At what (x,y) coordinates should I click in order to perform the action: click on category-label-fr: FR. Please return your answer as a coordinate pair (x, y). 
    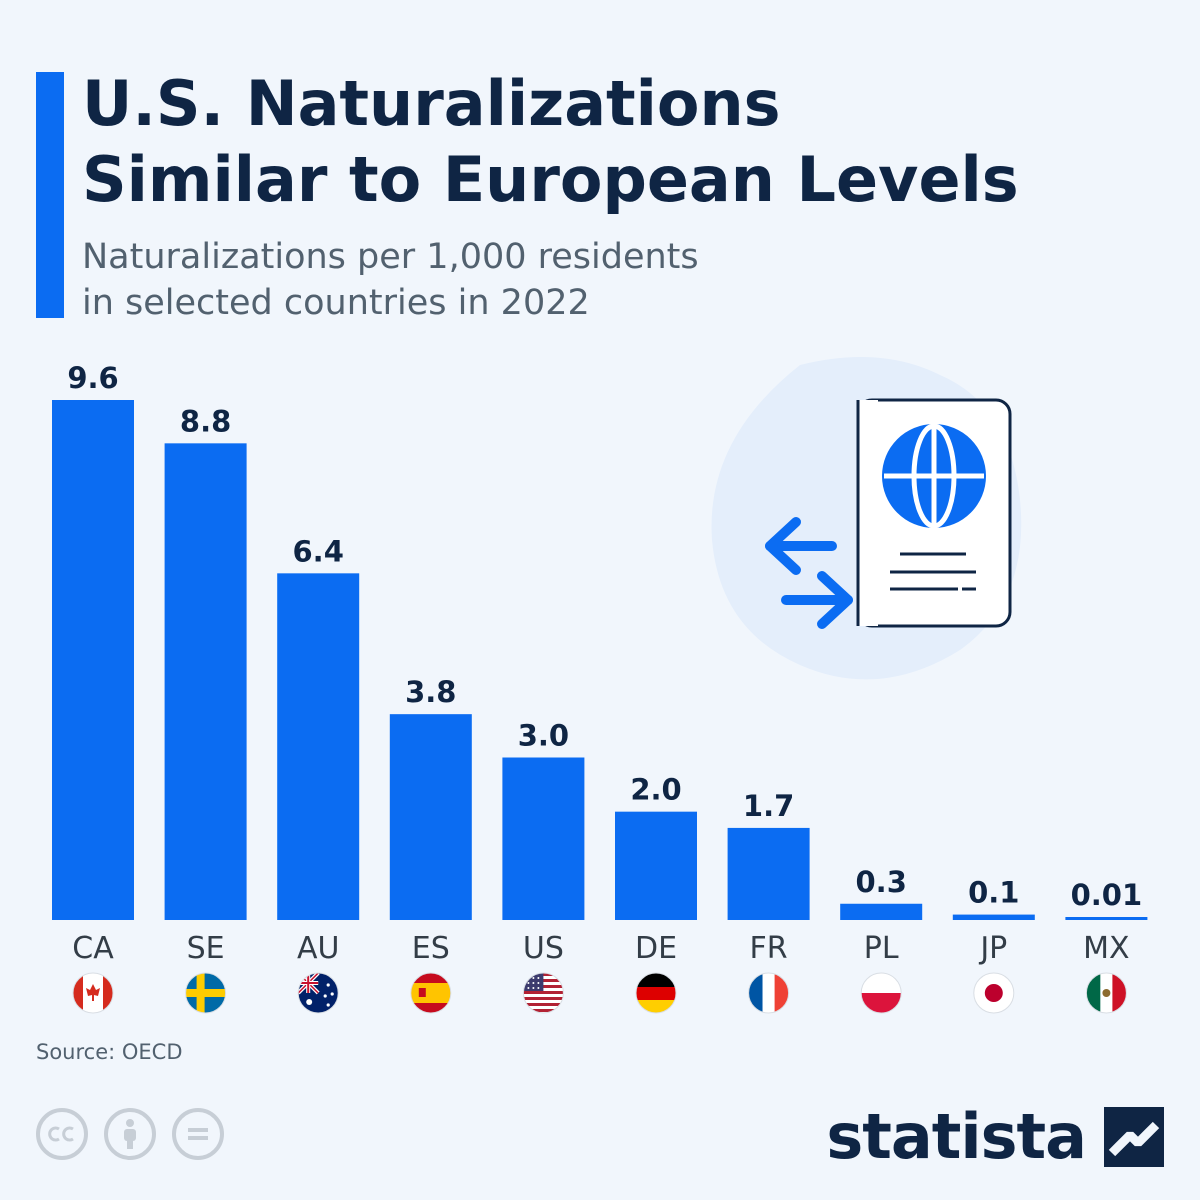
    Looking at the image, I should click on (769, 948).